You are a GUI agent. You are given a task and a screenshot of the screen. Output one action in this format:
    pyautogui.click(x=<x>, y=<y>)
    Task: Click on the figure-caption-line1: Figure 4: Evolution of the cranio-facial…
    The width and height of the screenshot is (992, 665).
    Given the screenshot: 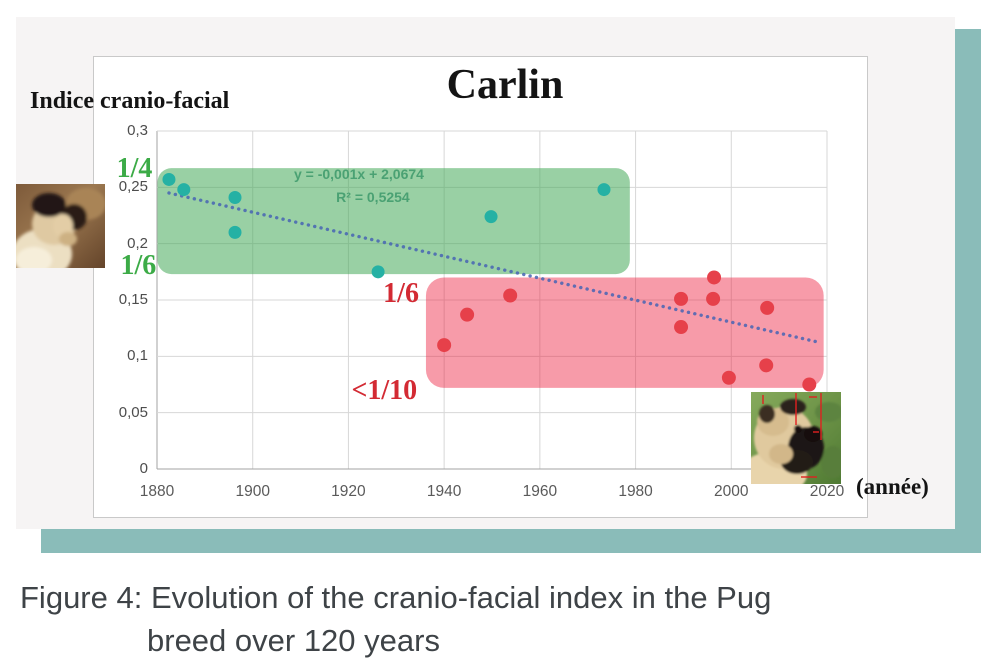 What is the action you would take?
    pyautogui.click(x=396, y=597)
    